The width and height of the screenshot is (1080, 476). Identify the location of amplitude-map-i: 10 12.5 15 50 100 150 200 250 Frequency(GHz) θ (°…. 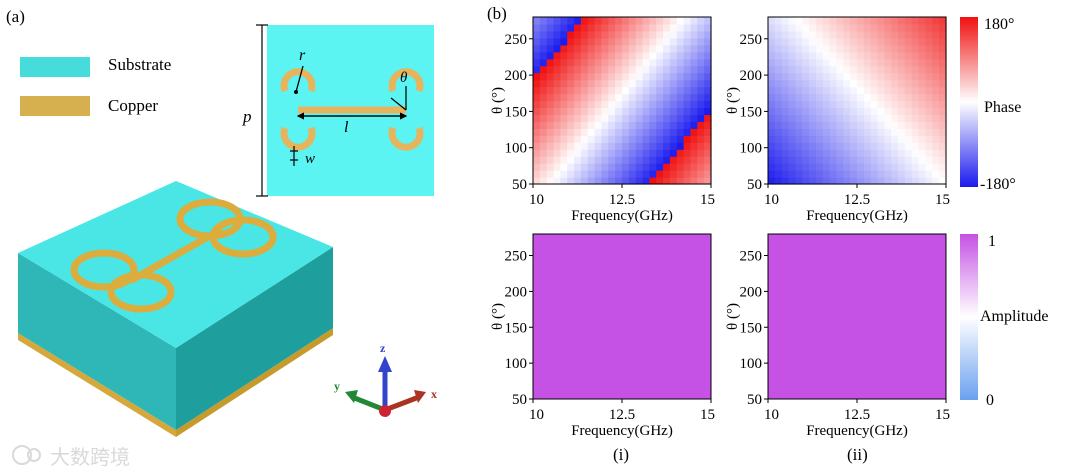
(602, 336).